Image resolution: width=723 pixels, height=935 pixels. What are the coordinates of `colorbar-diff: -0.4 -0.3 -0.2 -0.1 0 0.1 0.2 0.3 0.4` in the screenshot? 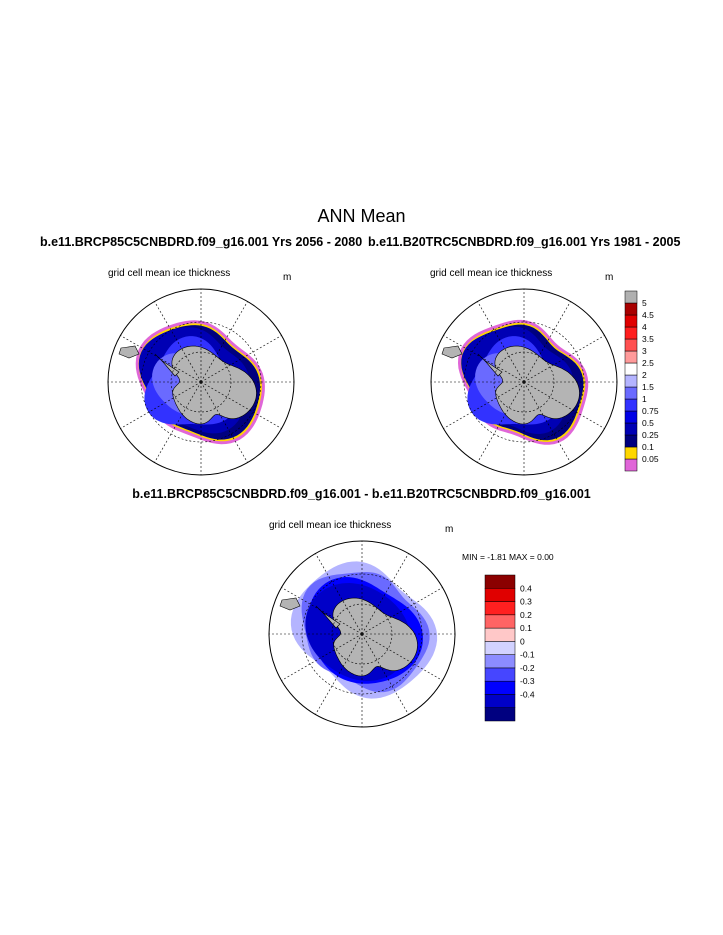 It's located at (509, 648).